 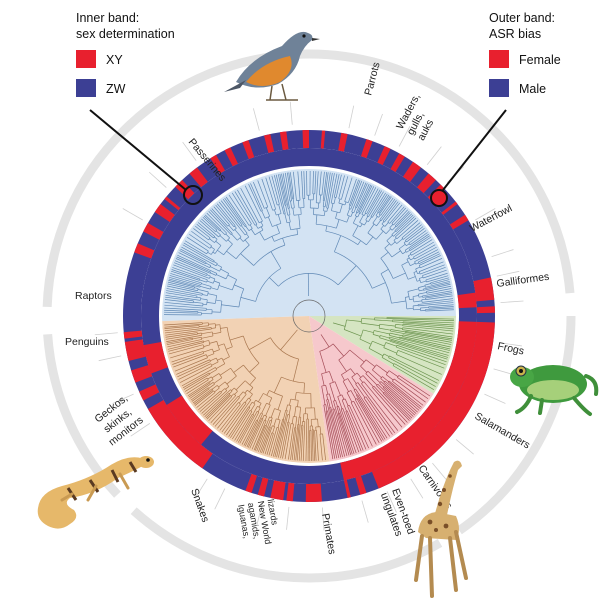 What do you see at coordinates (499, 59) in the screenshot?
I see `legend-swatch-female` at bounding box center [499, 59].